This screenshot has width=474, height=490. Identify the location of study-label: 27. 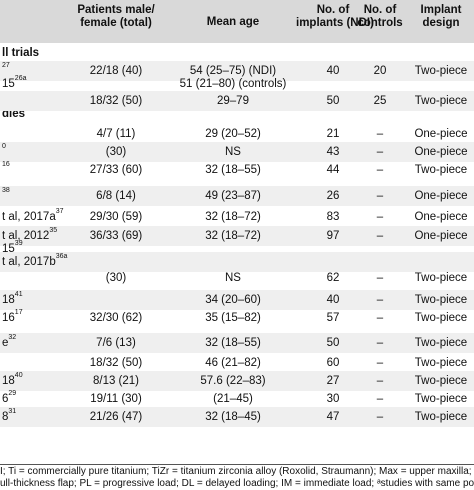
(6, 71).